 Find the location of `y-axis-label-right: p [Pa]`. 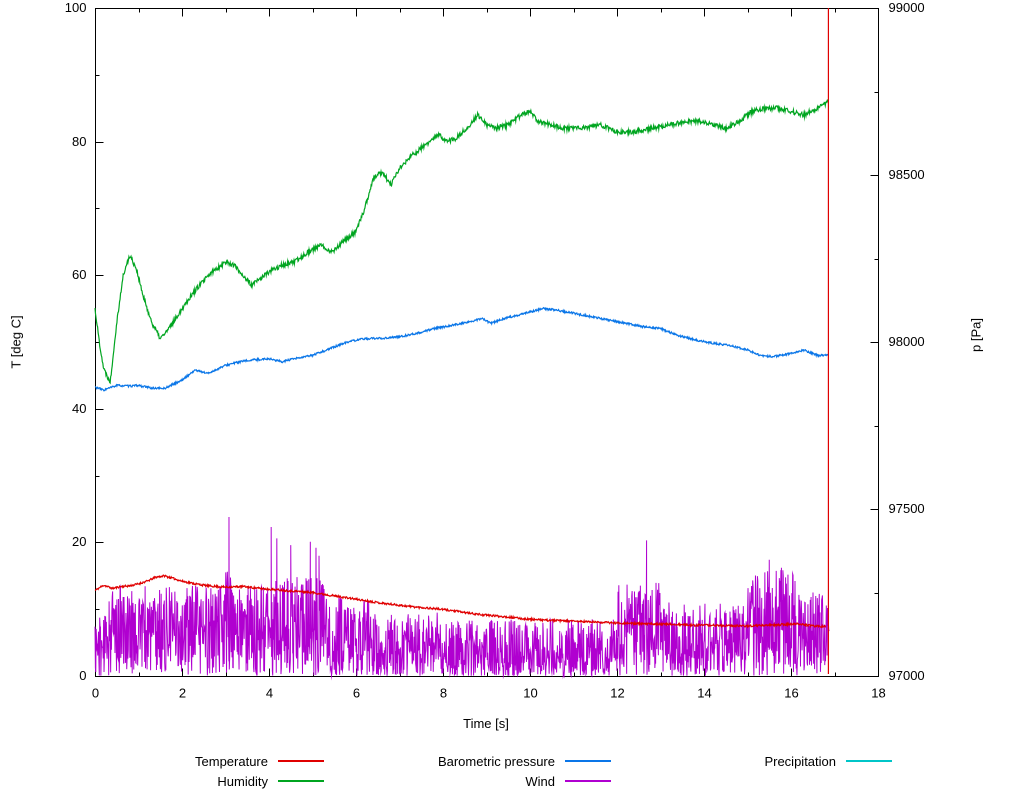

y-axis-label-right: p [Pa] is located at coordinates (976, 335).